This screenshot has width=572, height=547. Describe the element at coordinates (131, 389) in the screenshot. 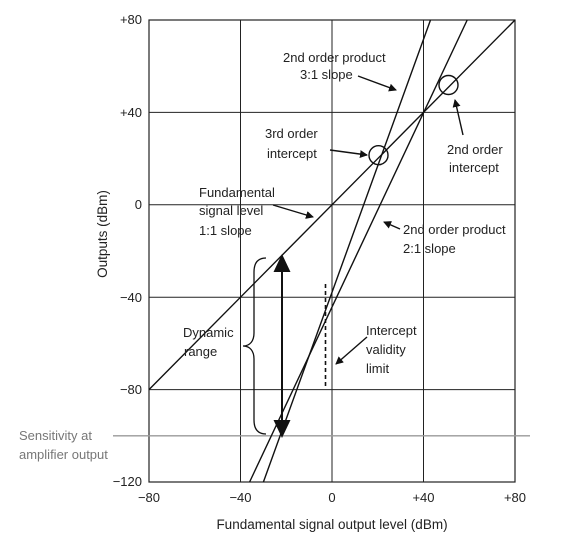

I see `y-tick-label: −80` at that location.